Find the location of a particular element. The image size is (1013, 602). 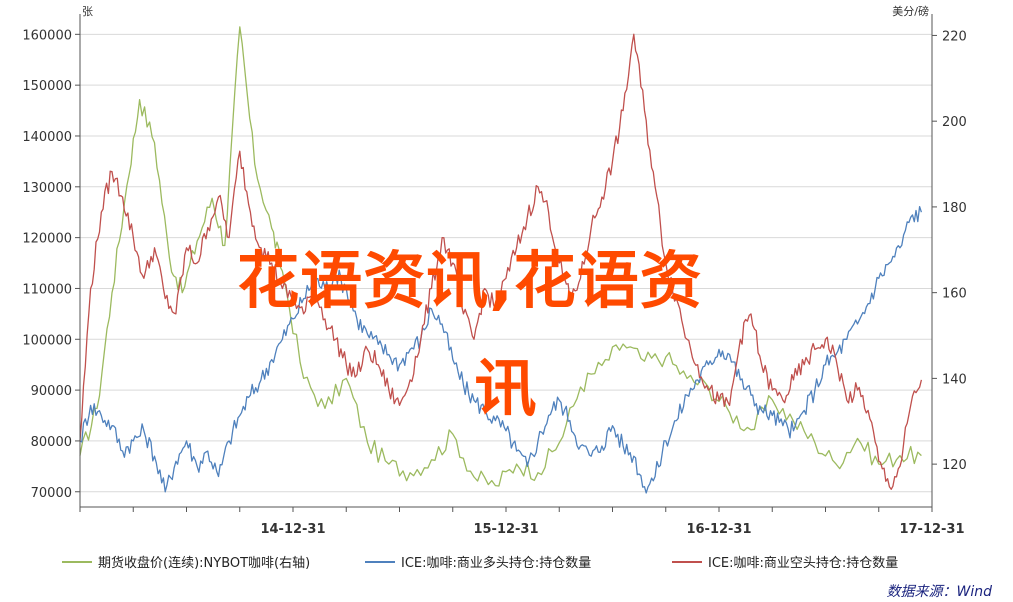

x-tick-label: 14-12-31 is located at coordinates (292, 529).